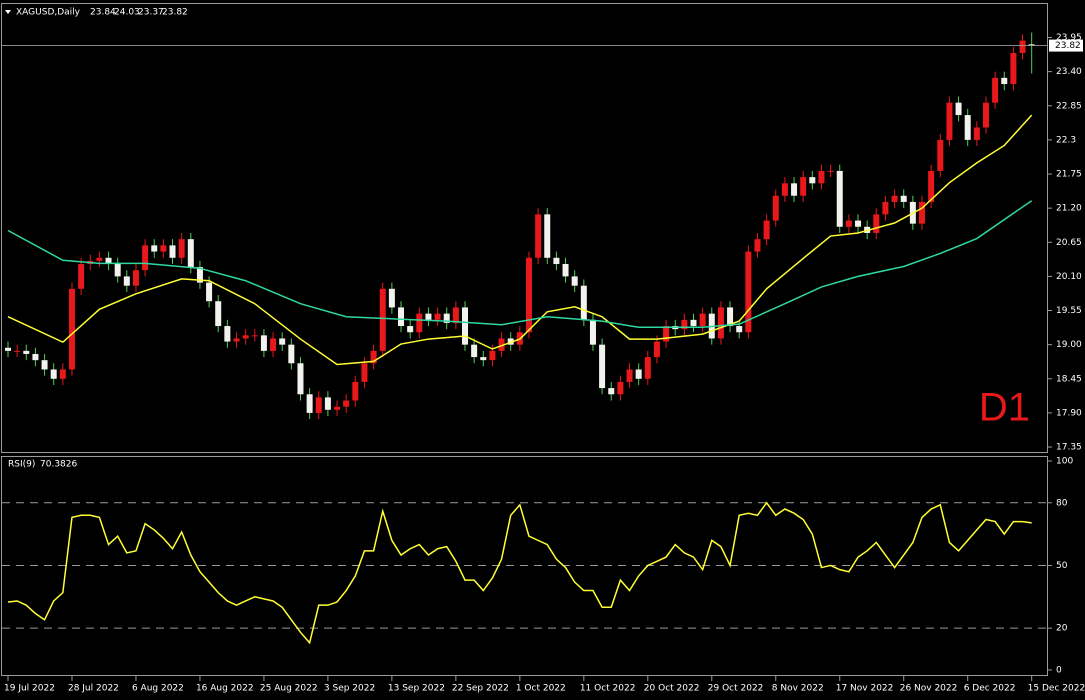  What do you see at coordinates (736, 689) in the screenshot?
I see `x-tick-label: 29 Oct 2022` at bounding box center [736, 689].